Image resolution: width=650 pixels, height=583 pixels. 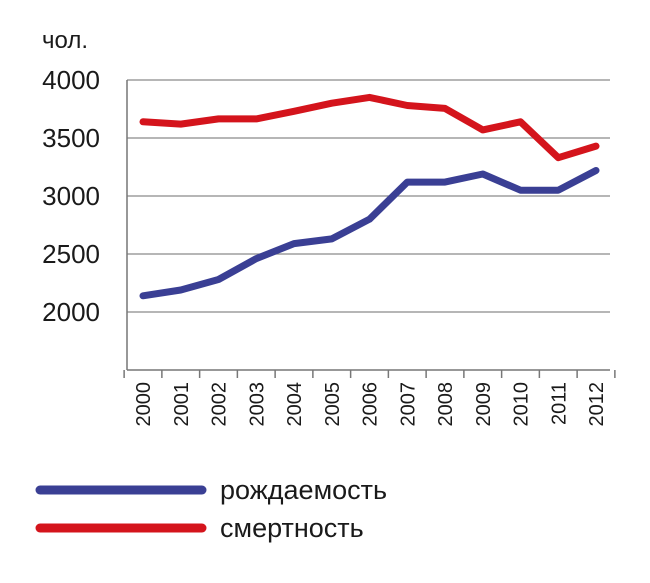 What do you see at coordinates (71, 254) in the screenshot?
I see `y-tick-label-2500: 2500` at bounding box center [71, 254].